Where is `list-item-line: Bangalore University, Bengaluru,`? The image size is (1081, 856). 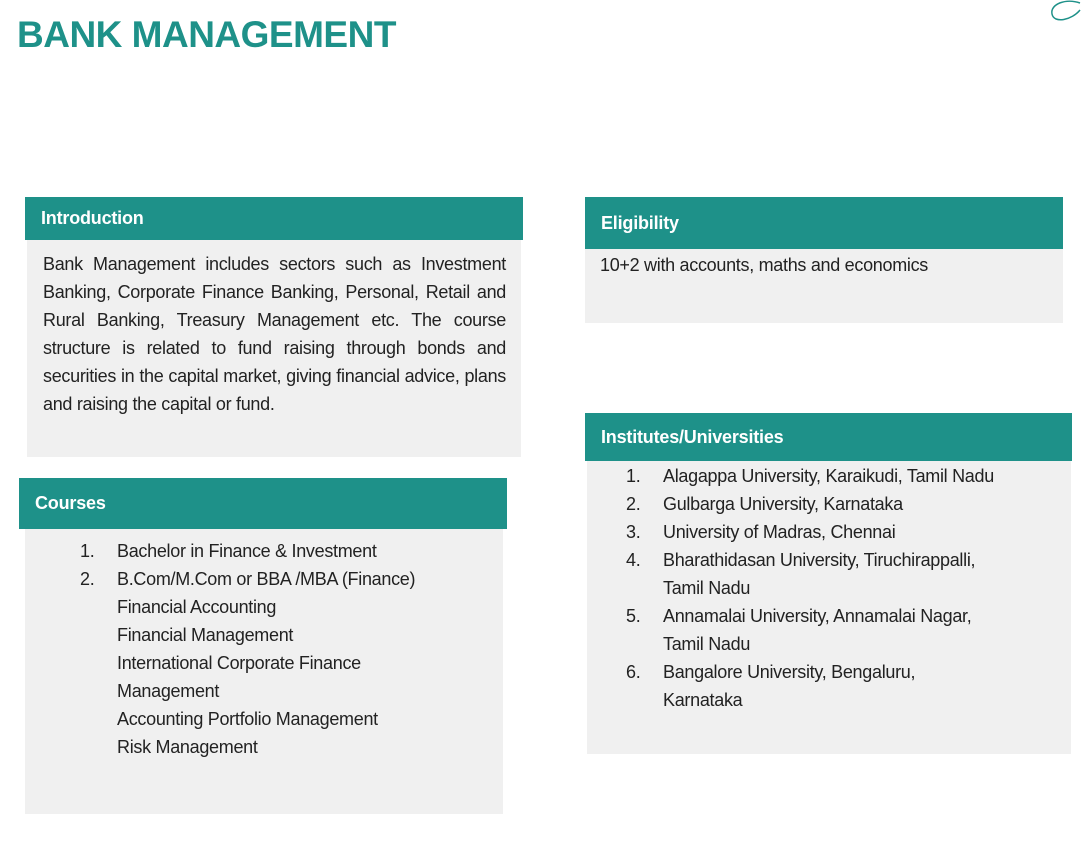
list-item-line: Bangalore University, Bengaluru, is located at coordinates (789, 672).